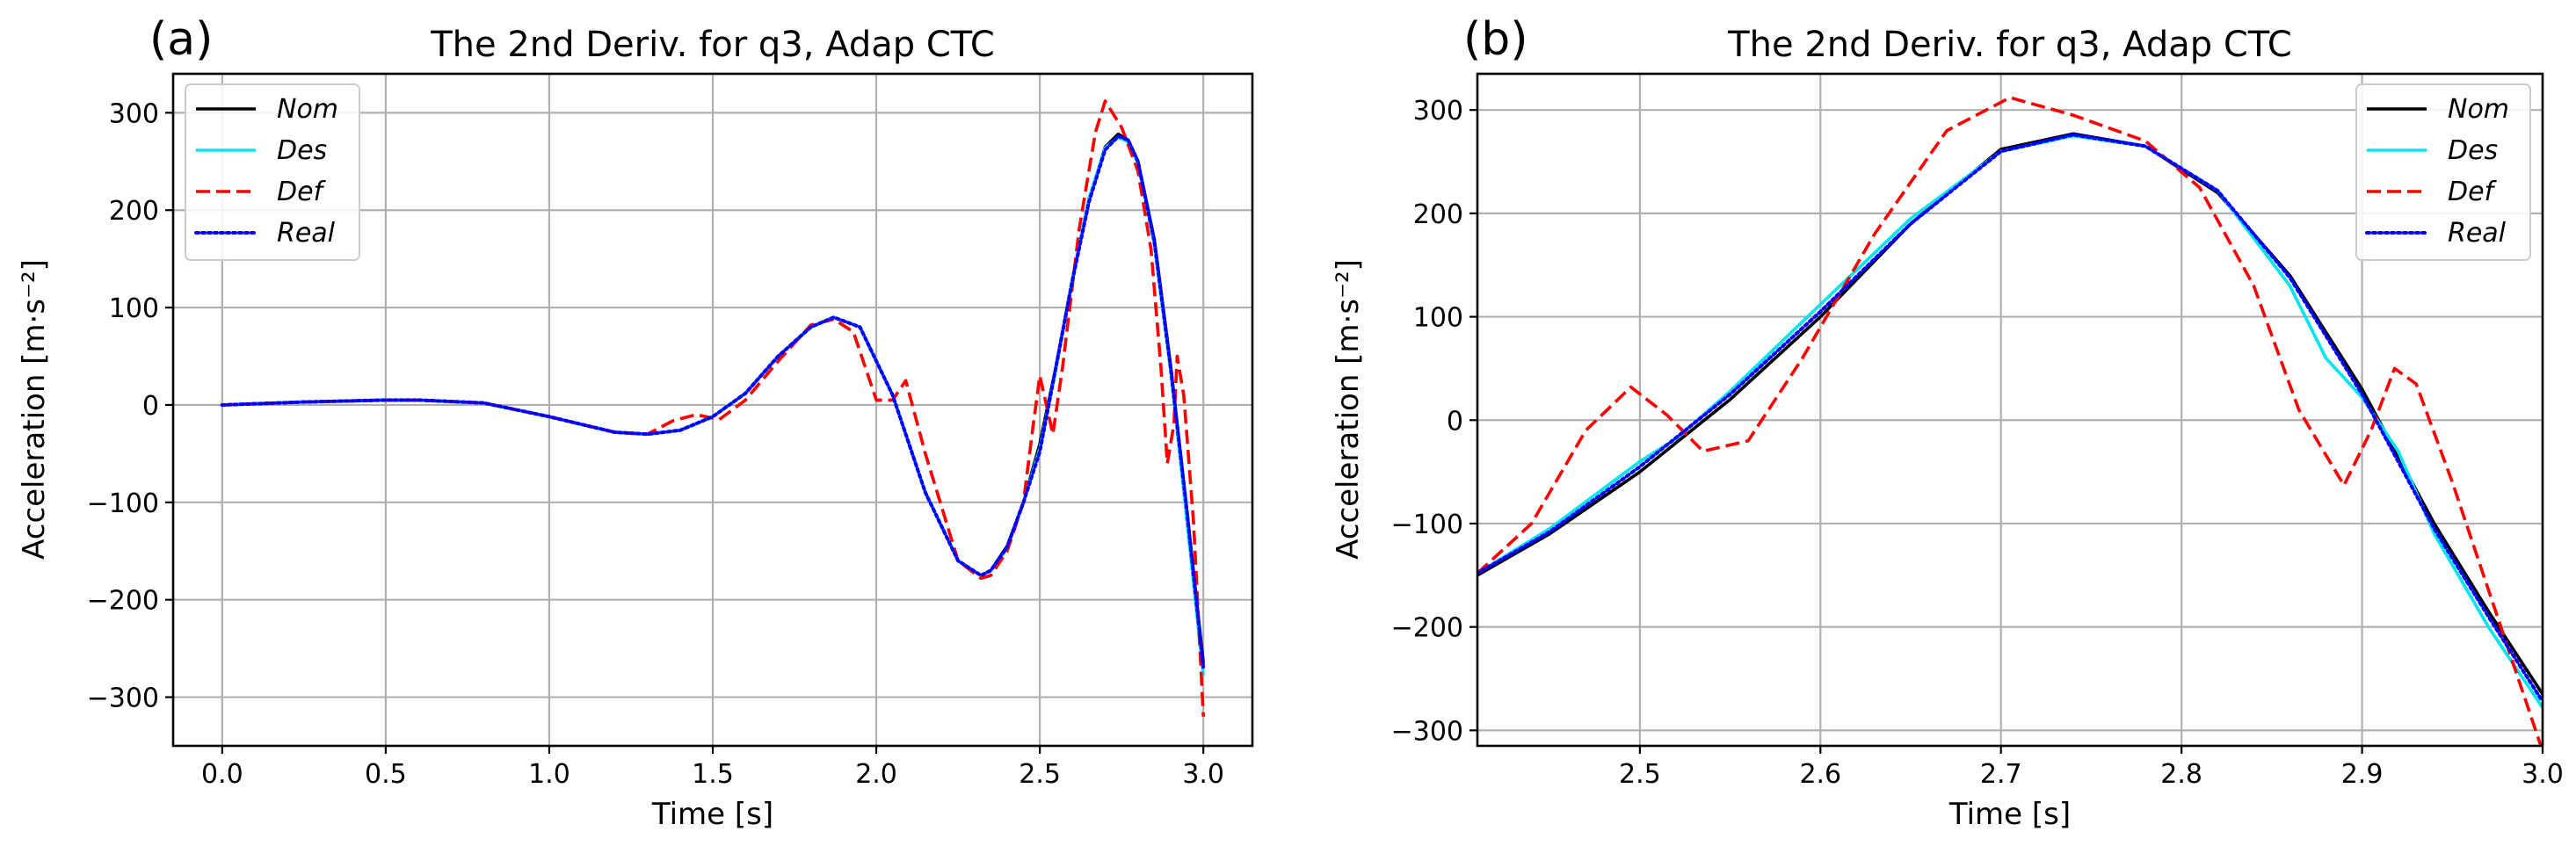  Describe the element at coordinates (712, 814) in the screenshot. I see `x-axis-label-a: Time [s]` at that location.